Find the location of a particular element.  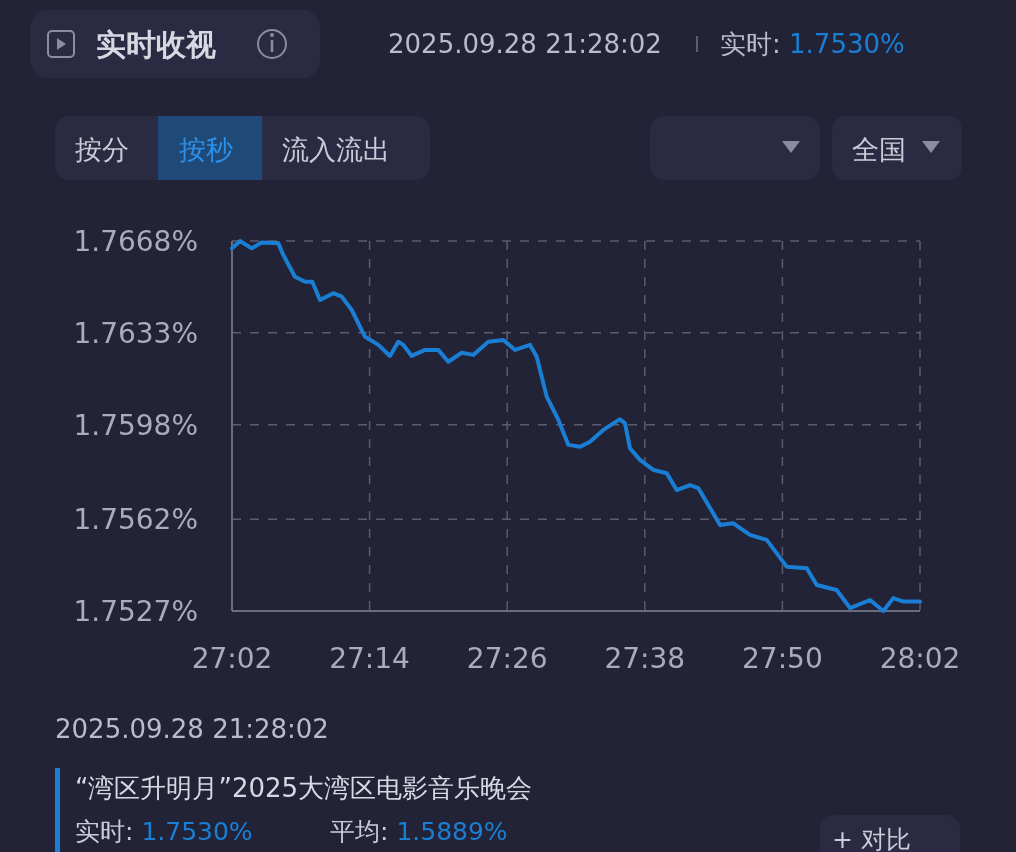

y-tick-label: 1.7562% is located at coordinates (135, 520).